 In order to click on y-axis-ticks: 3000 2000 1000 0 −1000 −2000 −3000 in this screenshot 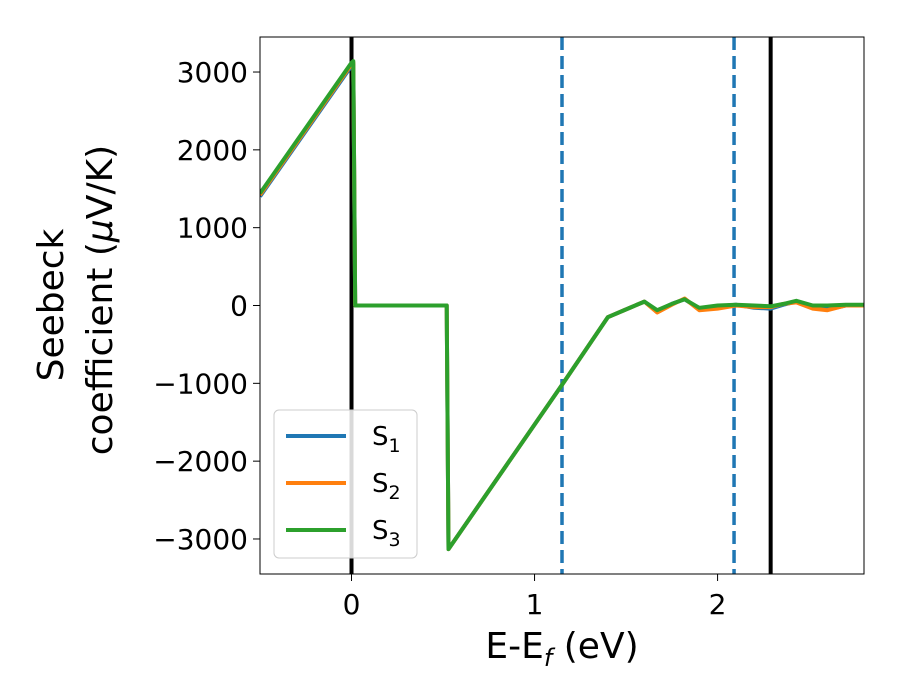, I will do `click(206, 306)`.